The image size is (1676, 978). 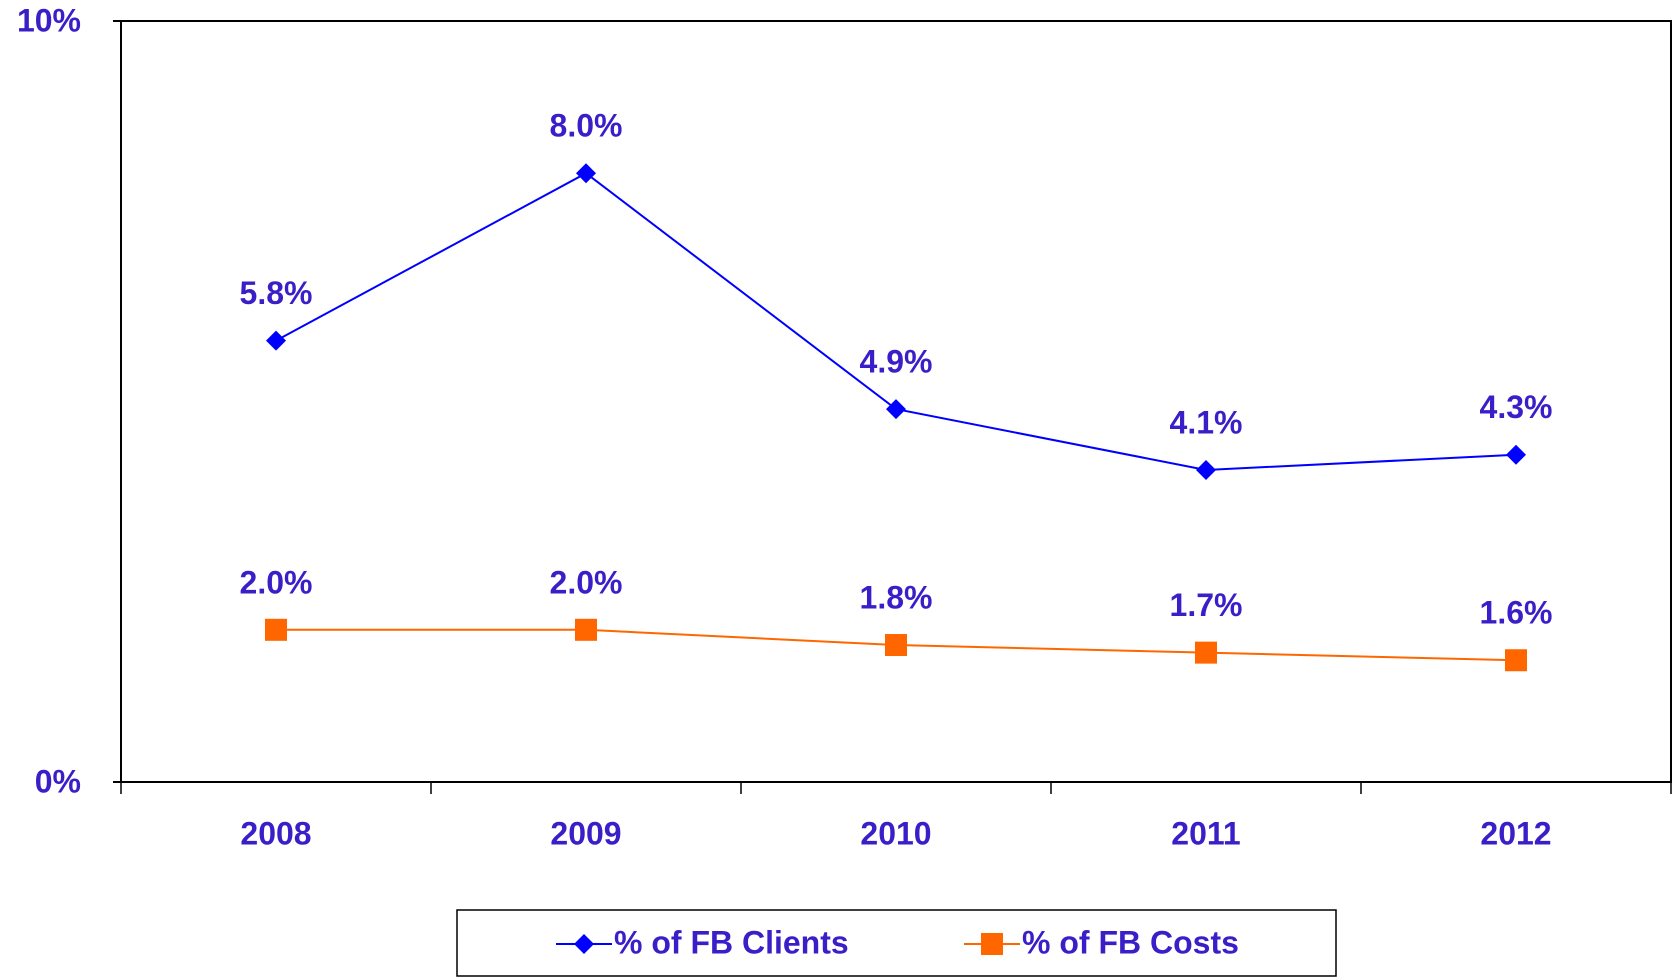 I want to click on x-tick-label: 2009, so click(x=585, y=833).